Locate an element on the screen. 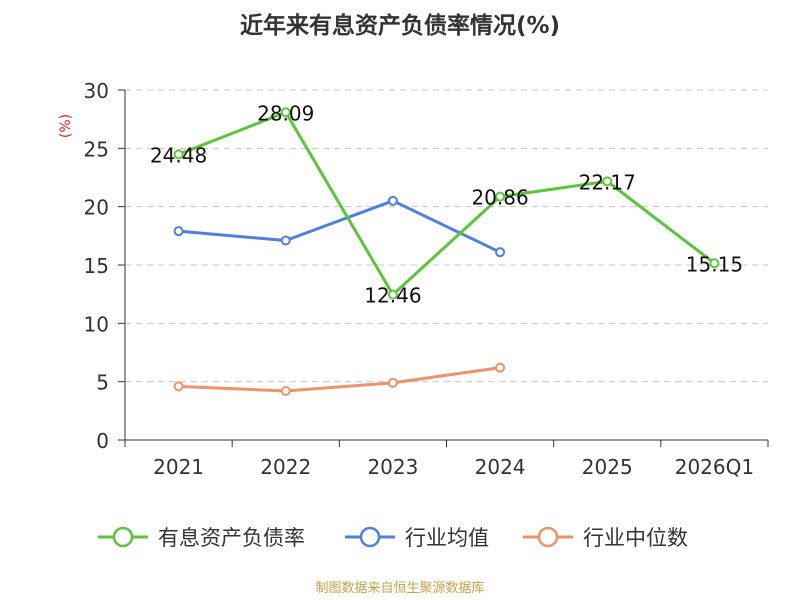 The image size is (800, 600). legend-label: 行业均值 is located at coordinates (447, 538).